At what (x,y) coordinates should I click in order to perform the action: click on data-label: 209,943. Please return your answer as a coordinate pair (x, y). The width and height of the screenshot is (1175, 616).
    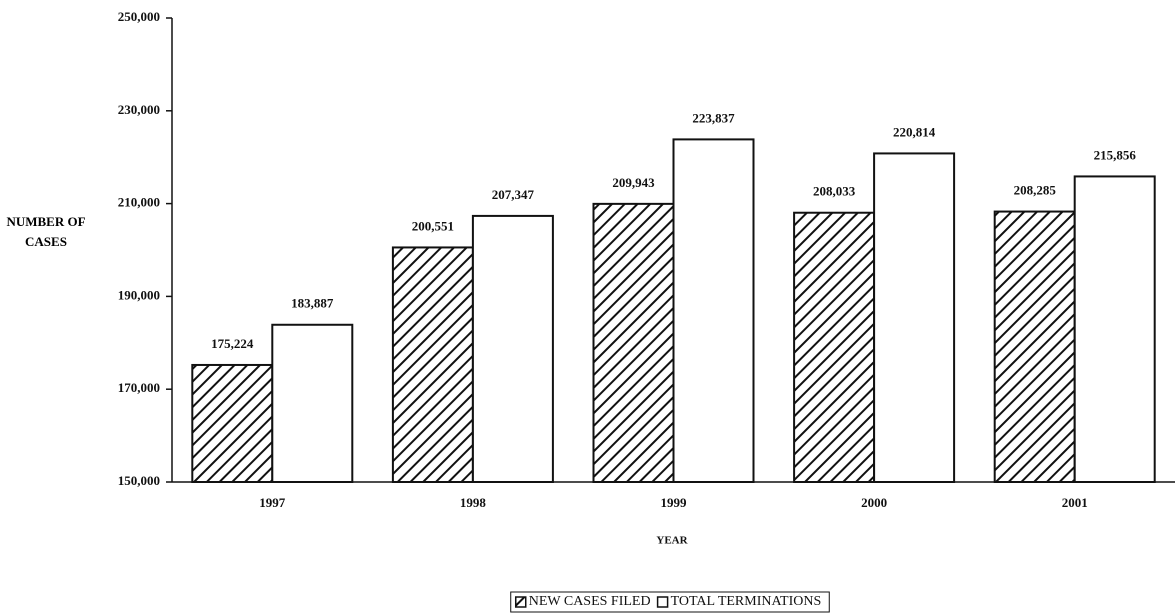
    Looking at the image, I should click on (633, 182).